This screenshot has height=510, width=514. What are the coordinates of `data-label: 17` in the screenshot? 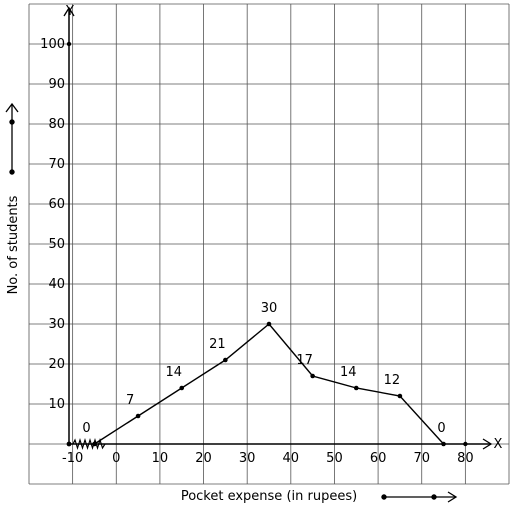 It's located at (304, 360).